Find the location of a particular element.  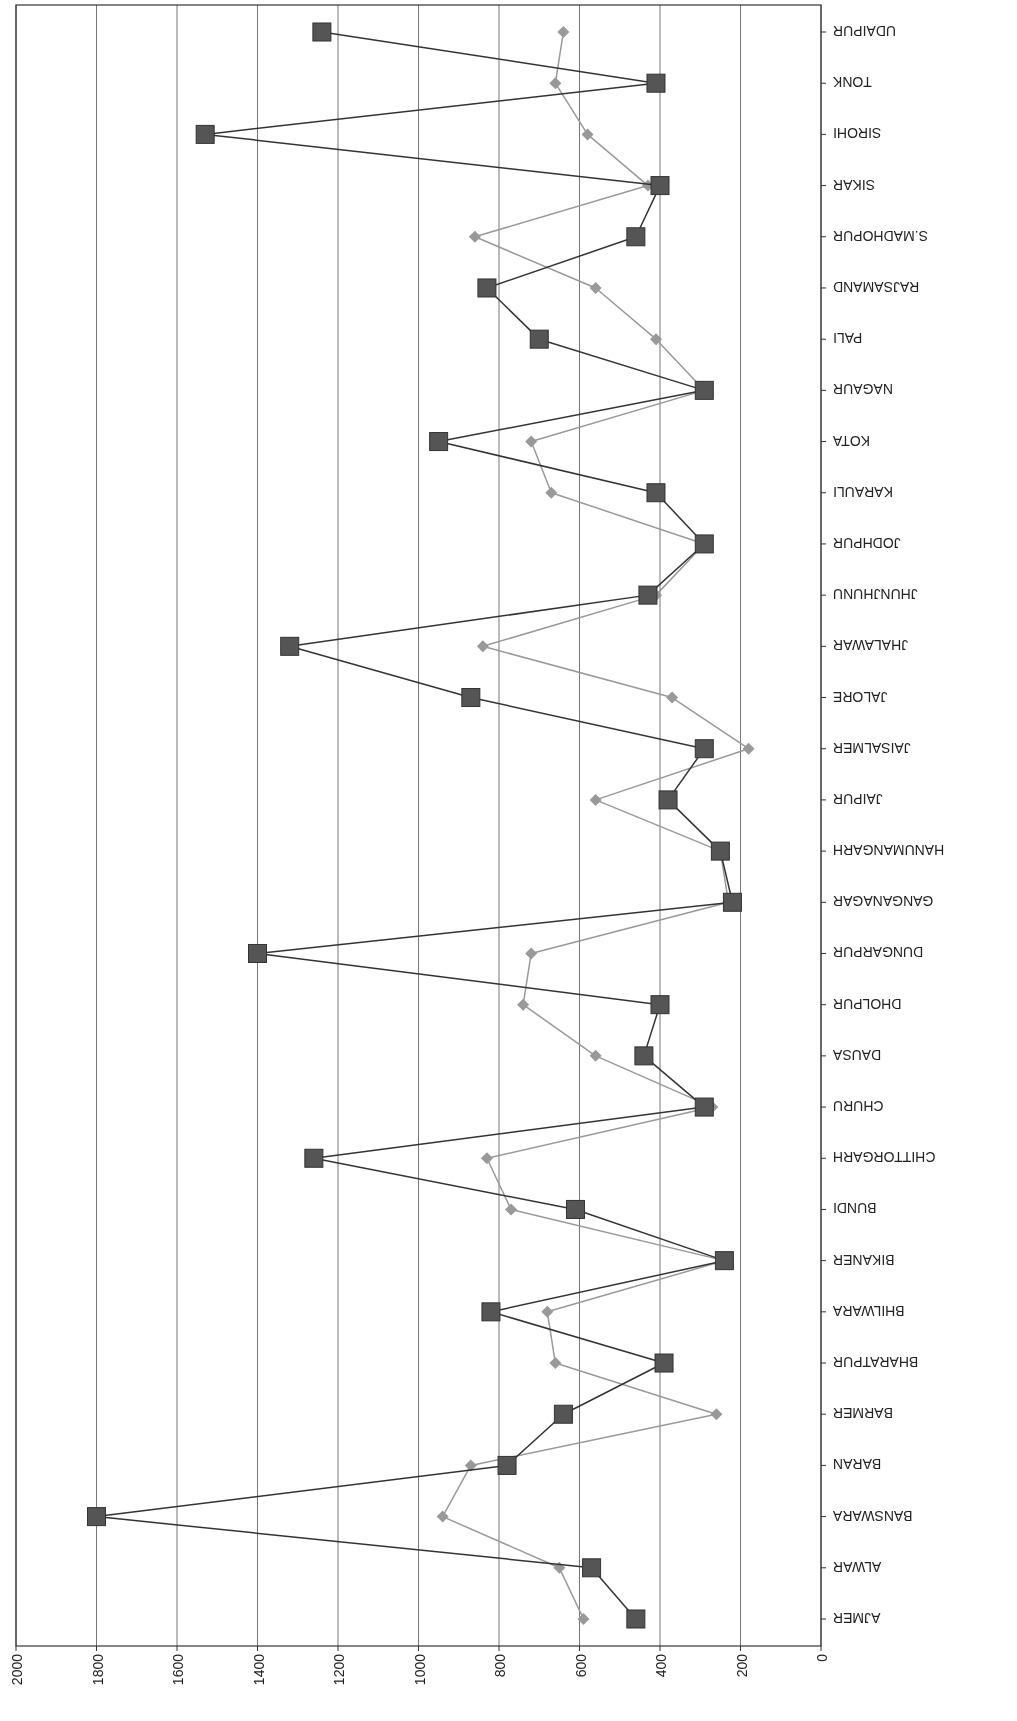

y-tick-label: CHITTORGARH is located at coordinates (884, 1157).